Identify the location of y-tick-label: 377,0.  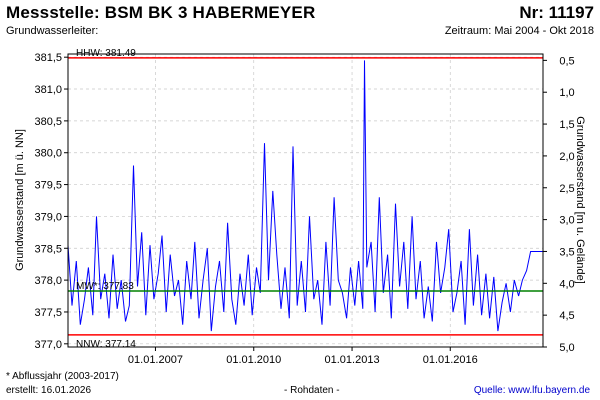
(48, 345).